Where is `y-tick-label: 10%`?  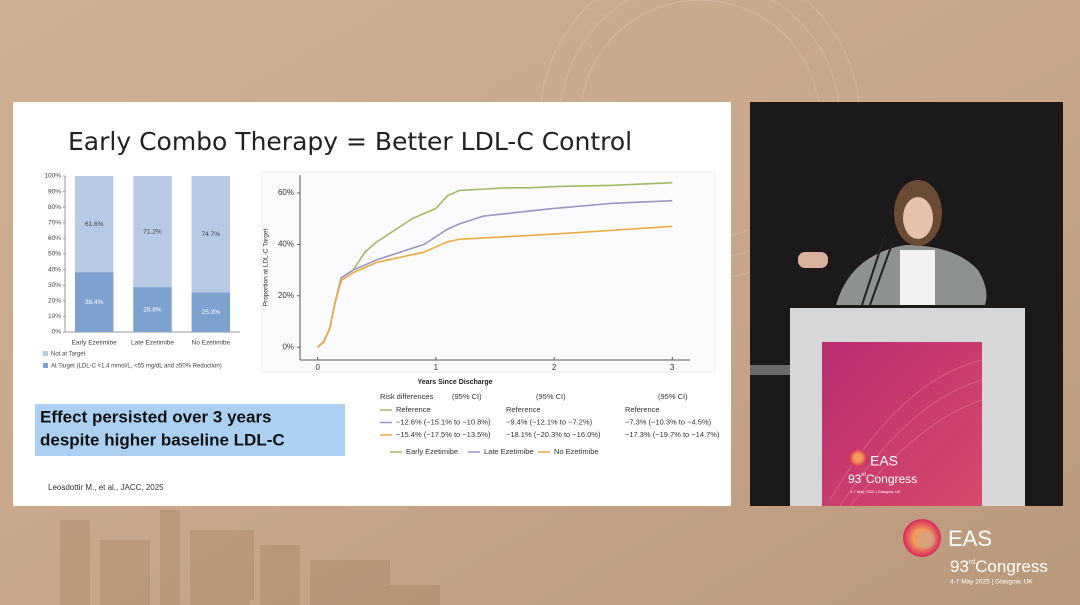
y-tick-label: 10% is located at coordinates (54, 316).